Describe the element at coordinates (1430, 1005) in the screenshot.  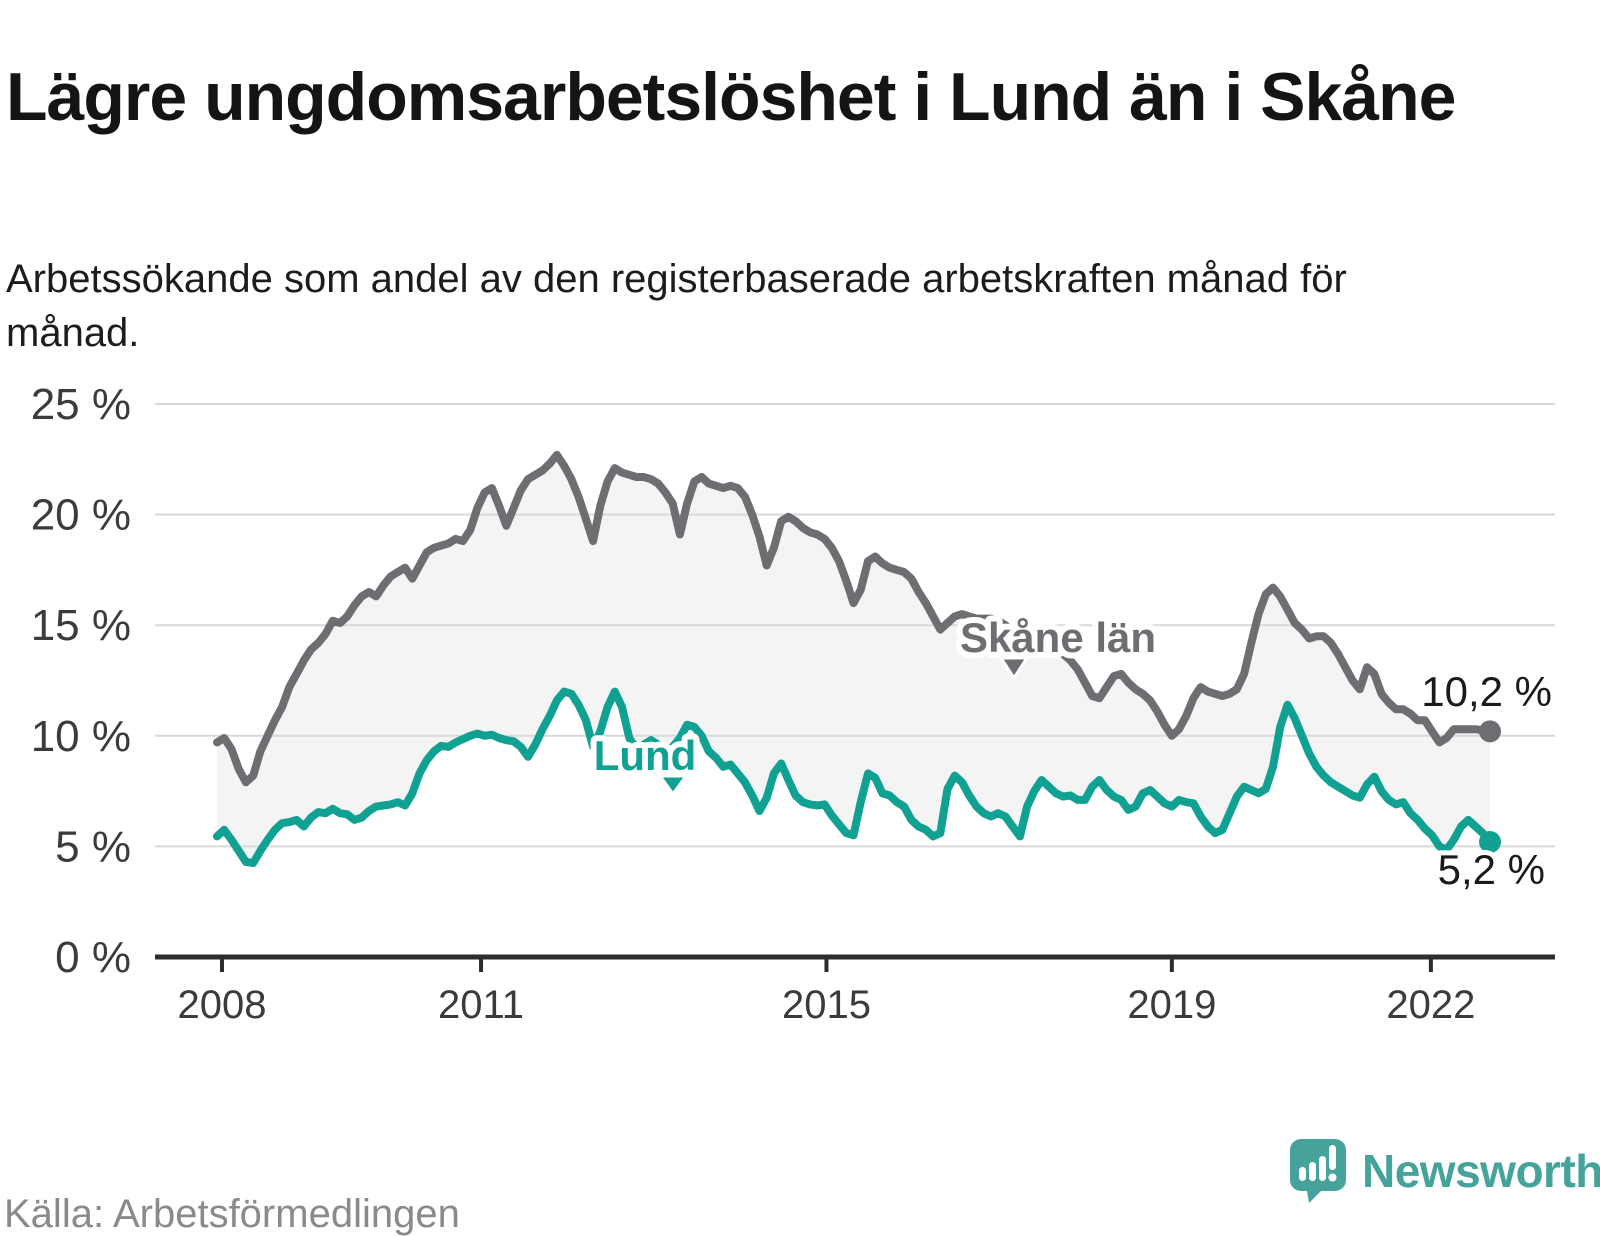
I see `x-axis-label-2022: 2022` at that location.